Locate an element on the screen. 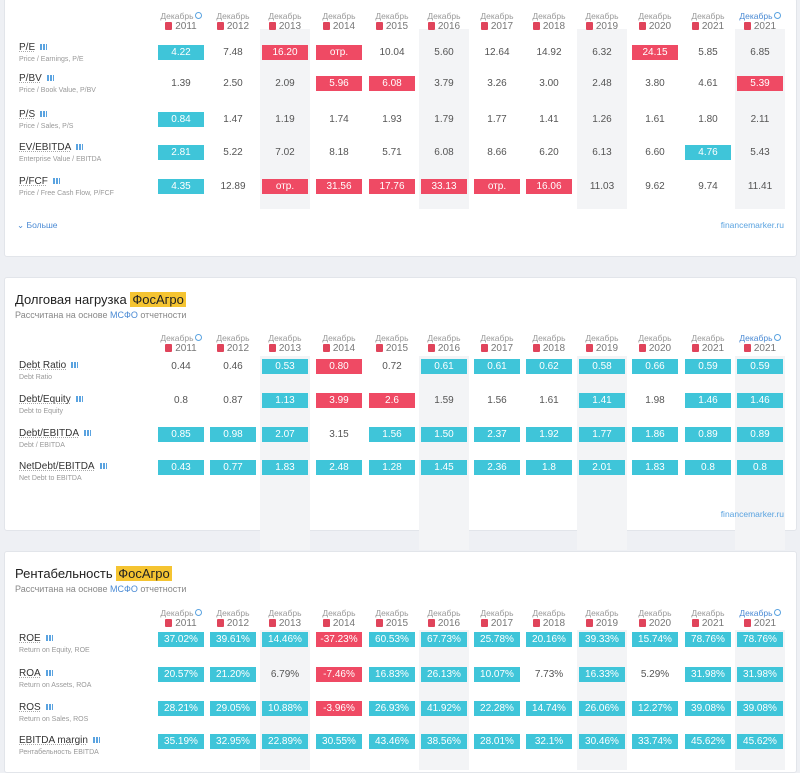 The width and height of the screenshot is (800, 773). metric-label: ROS Return on Sales, ROS is located at coordinates (53, 710).